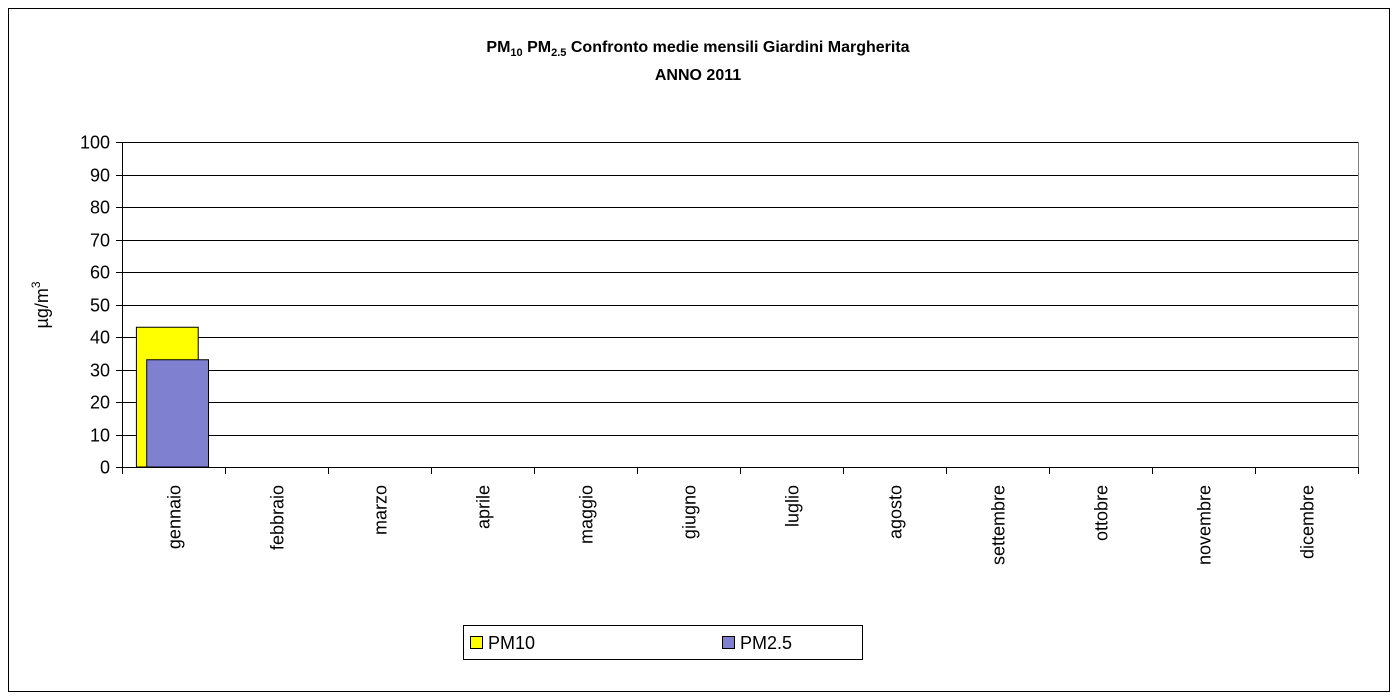  Describe the element at coordinates (511, 643) in the screenshot. I see `legend-label: PM10` at that location.